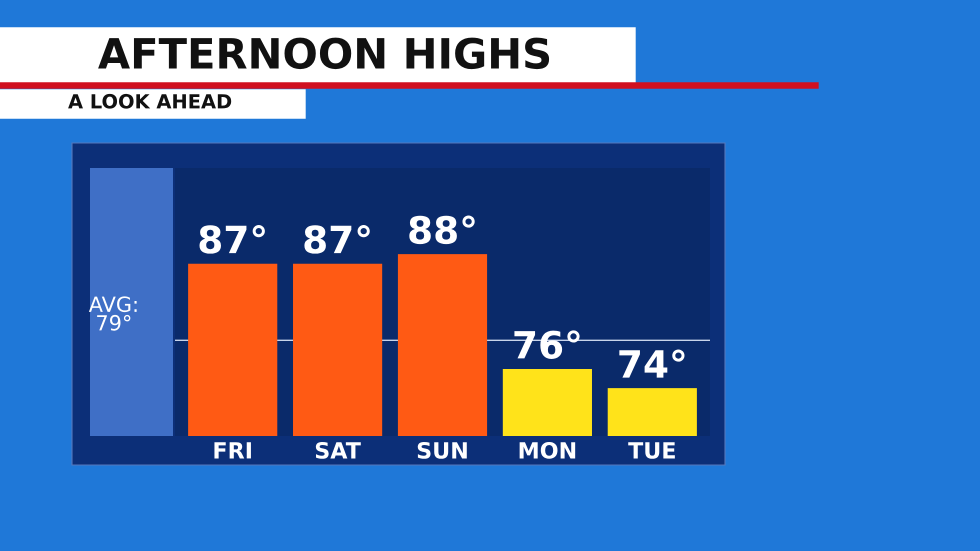  What do you see at coordinates (651, 450) in the screenshot?
I see `x-tick-label: TUE` at bounding box center [651, 450].